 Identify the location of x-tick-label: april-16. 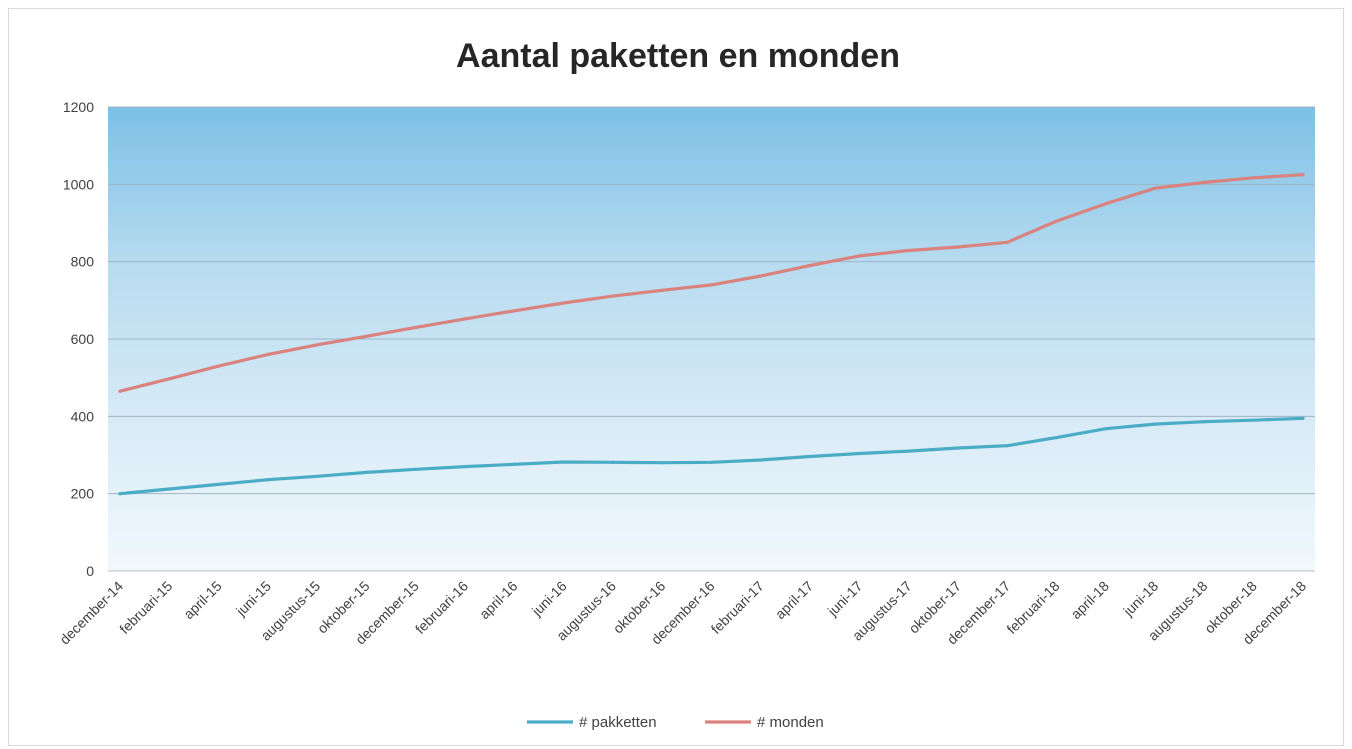
(498, 600).